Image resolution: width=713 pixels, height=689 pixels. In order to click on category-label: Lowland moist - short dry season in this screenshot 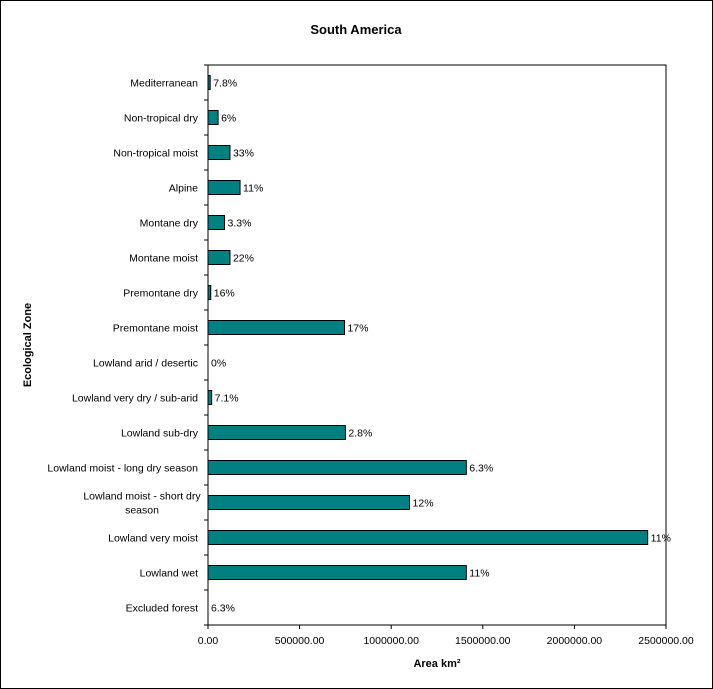, I will do `click(142, 504)`.